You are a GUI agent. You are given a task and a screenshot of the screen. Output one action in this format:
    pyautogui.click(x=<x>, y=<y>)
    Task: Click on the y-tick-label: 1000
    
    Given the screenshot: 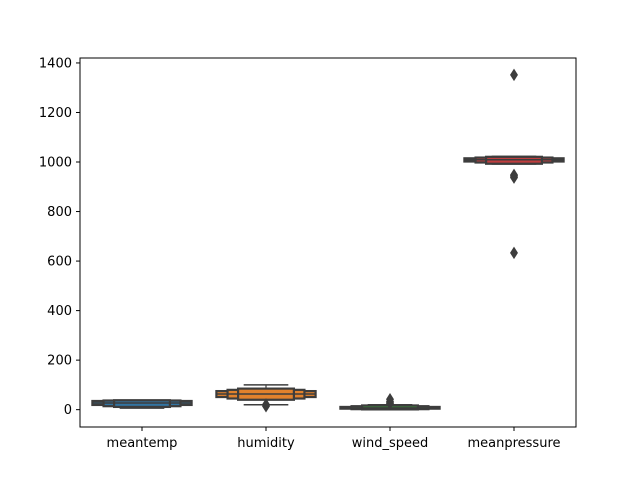 What is the action you would take?
    pyautogui.click(x=55, y=163)
    